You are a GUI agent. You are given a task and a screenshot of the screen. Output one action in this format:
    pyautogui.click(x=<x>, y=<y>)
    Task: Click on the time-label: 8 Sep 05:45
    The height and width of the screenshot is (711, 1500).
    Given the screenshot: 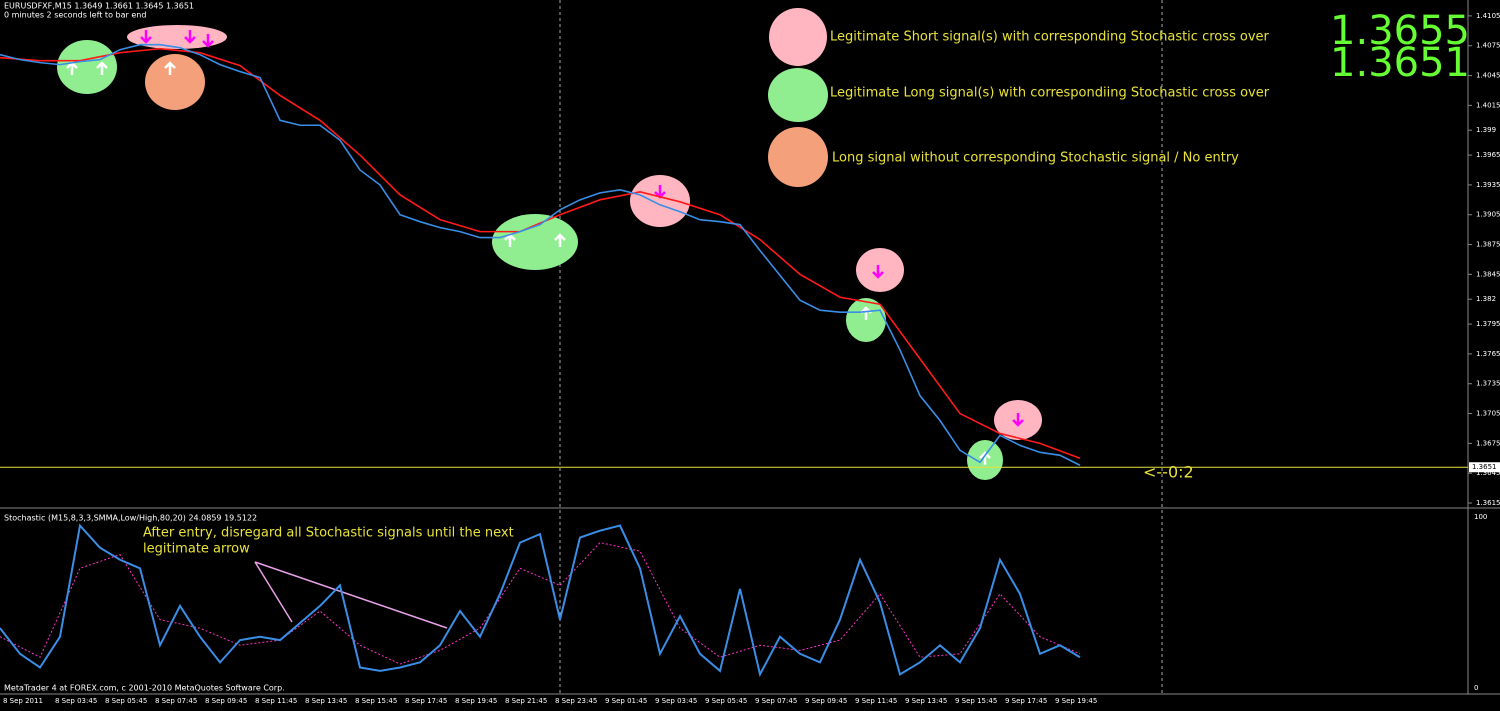 What is the action you would take?
    pyautogui.click(x=126, y=701)
    